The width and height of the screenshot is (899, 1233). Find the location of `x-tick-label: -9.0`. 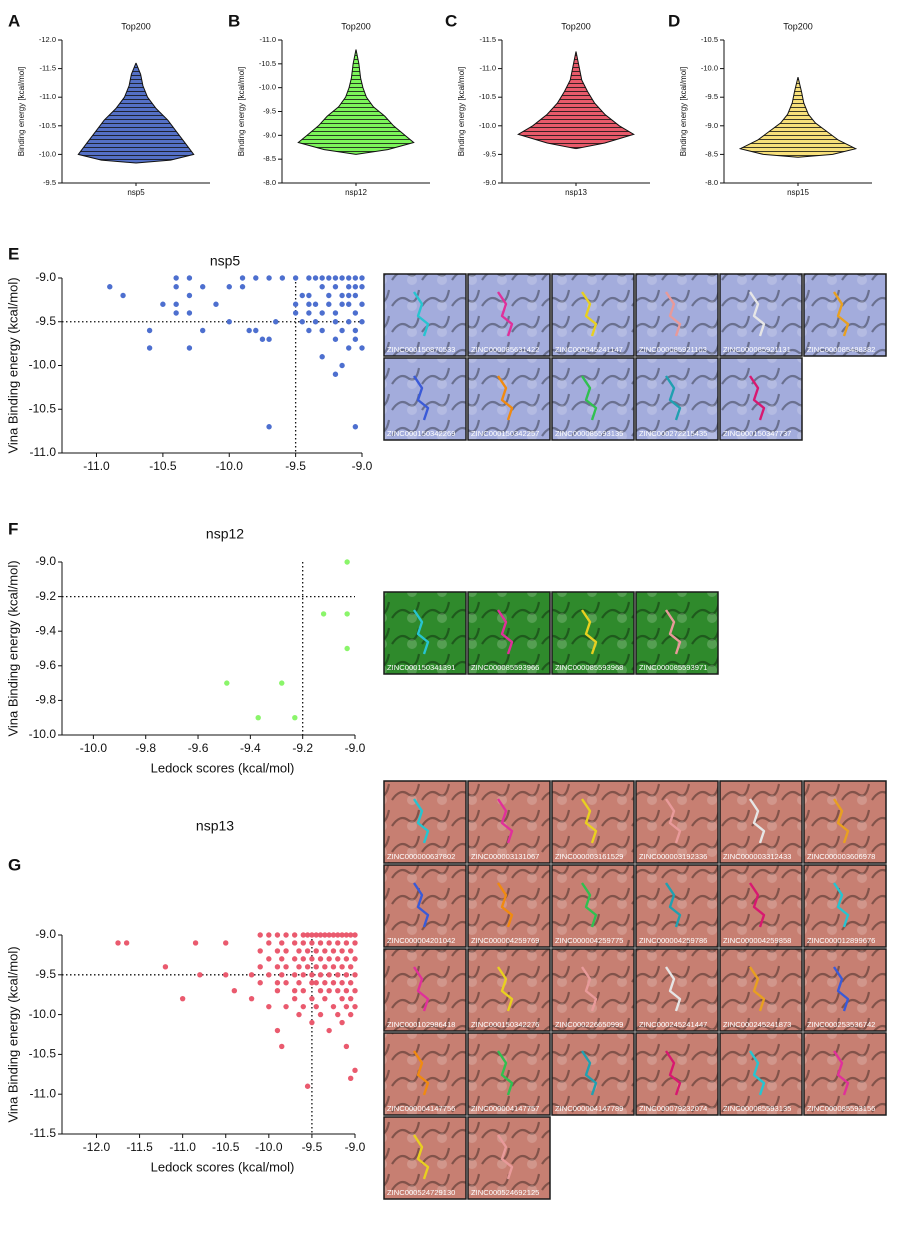

x-tick-label: -9.0 is located at coordinates (355, 748).